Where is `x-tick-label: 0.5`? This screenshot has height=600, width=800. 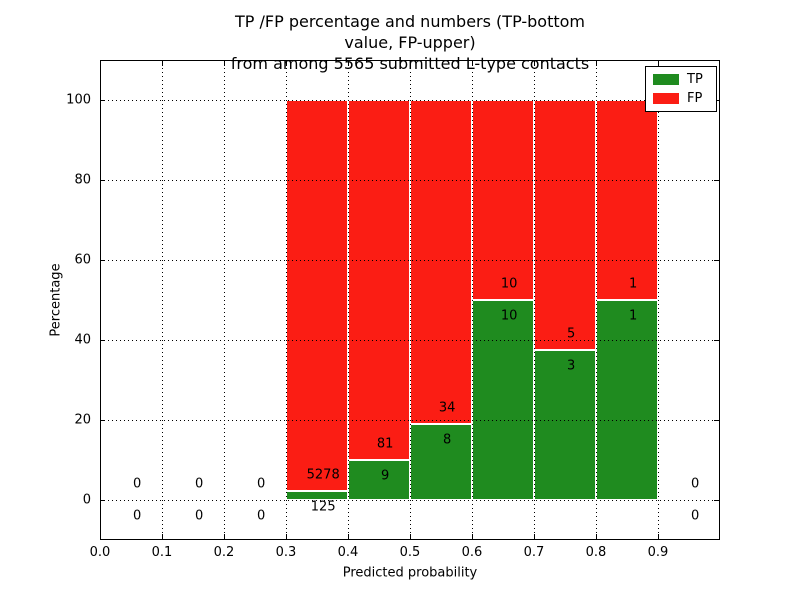
x-tick-label: 0.5 is located at coordinates (410, 552).